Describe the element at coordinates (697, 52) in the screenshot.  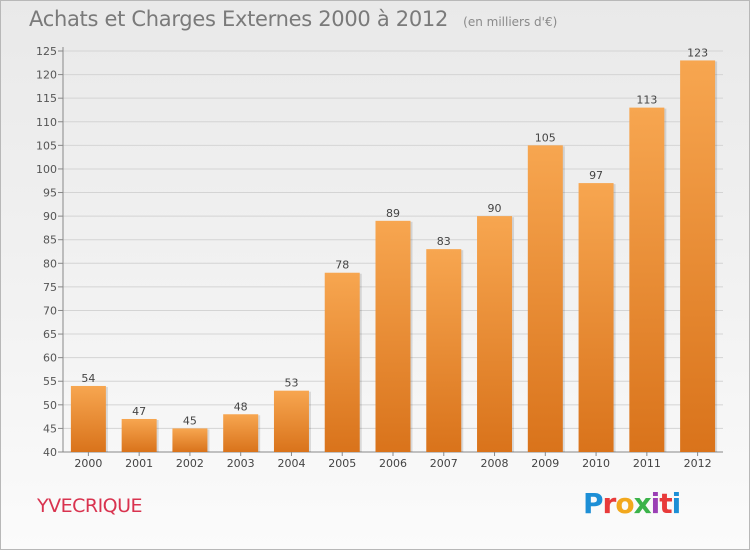
I see `data-label: 123` at that location.